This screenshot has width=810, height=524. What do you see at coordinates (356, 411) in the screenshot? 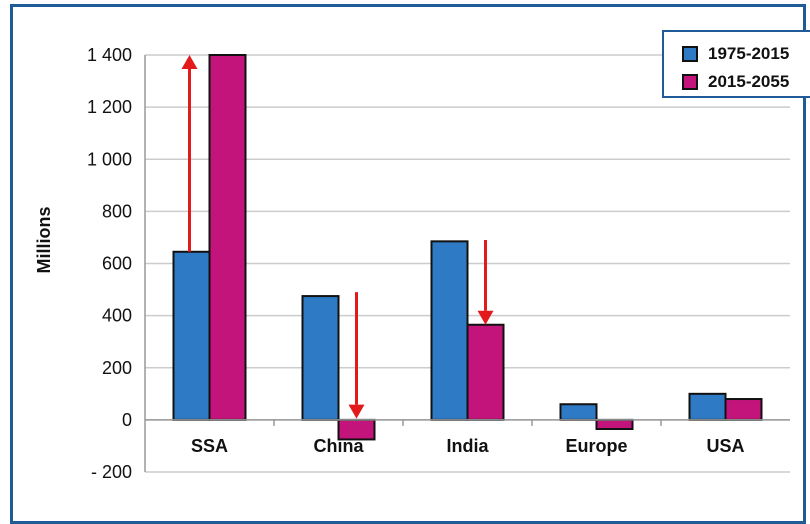
I see `arrow-head-china` at bounding box center [356, 411].